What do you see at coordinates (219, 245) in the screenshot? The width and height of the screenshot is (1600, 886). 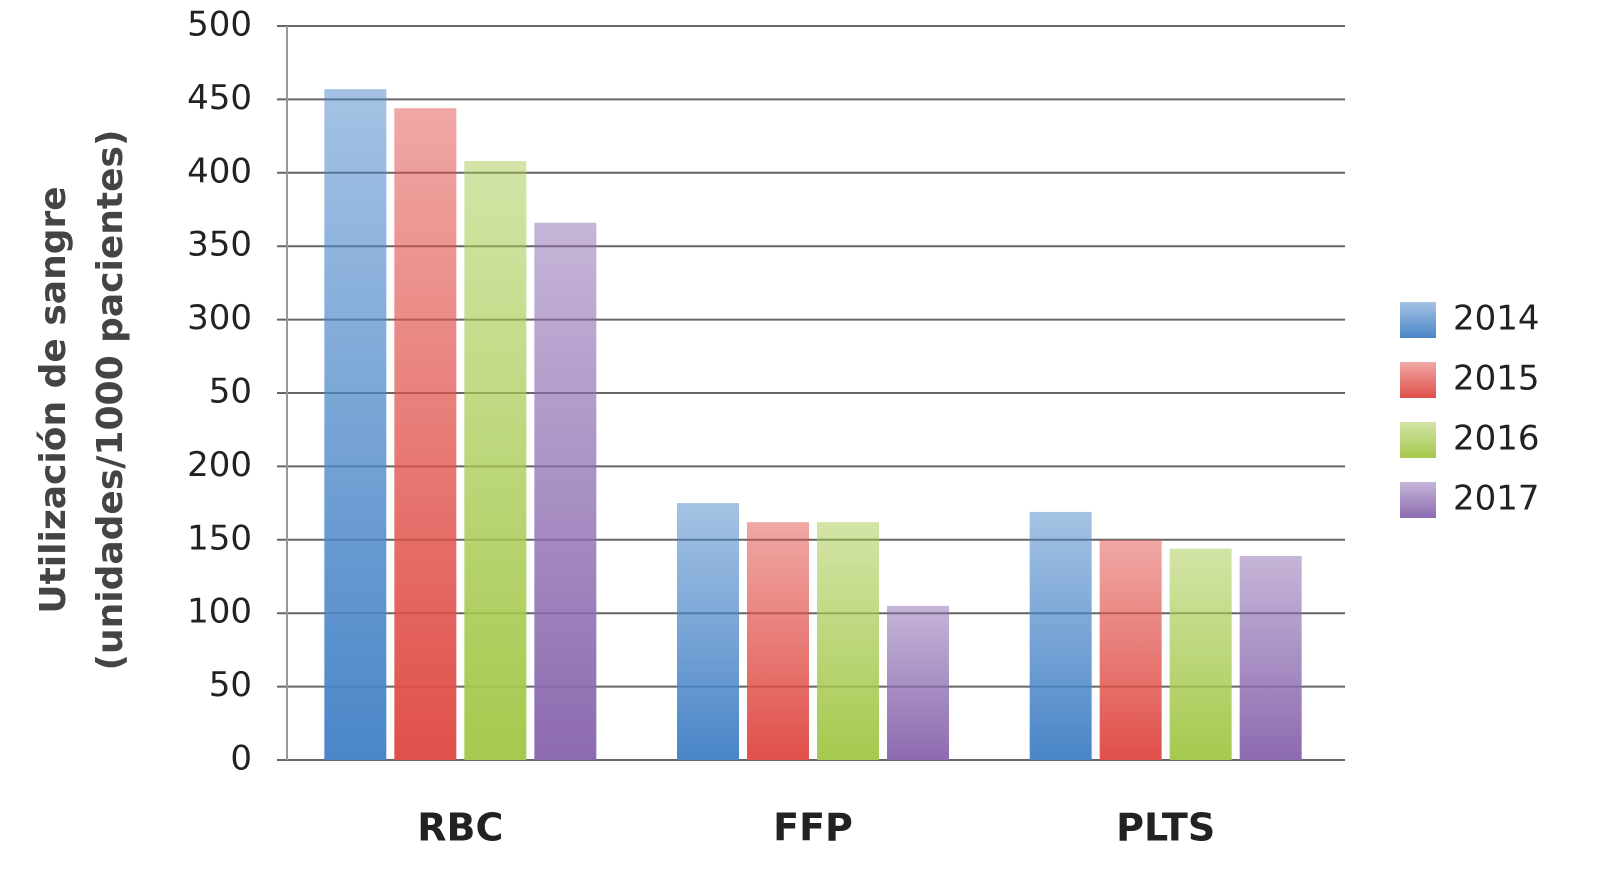 I see `y-tick-label: 350` at bounding box center [219, 245].